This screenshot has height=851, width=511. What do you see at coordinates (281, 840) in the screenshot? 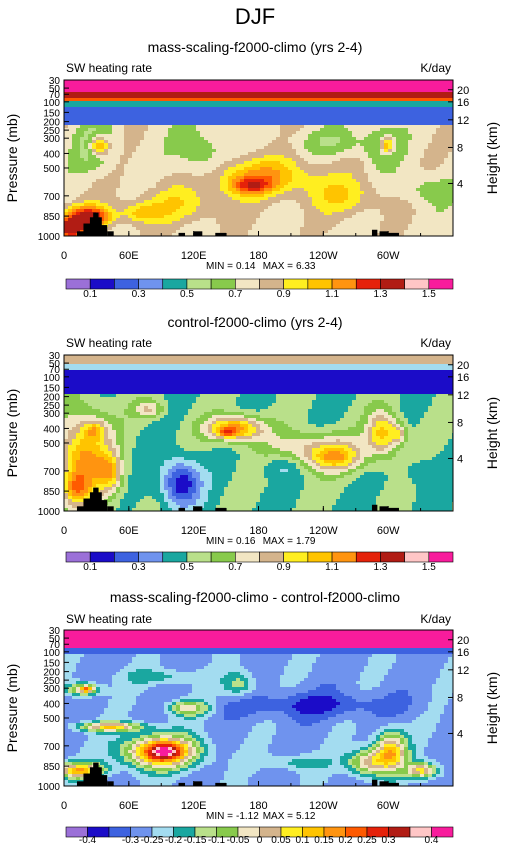
I see `colorbar-label: 0.05` at bounding box center [281, 840].